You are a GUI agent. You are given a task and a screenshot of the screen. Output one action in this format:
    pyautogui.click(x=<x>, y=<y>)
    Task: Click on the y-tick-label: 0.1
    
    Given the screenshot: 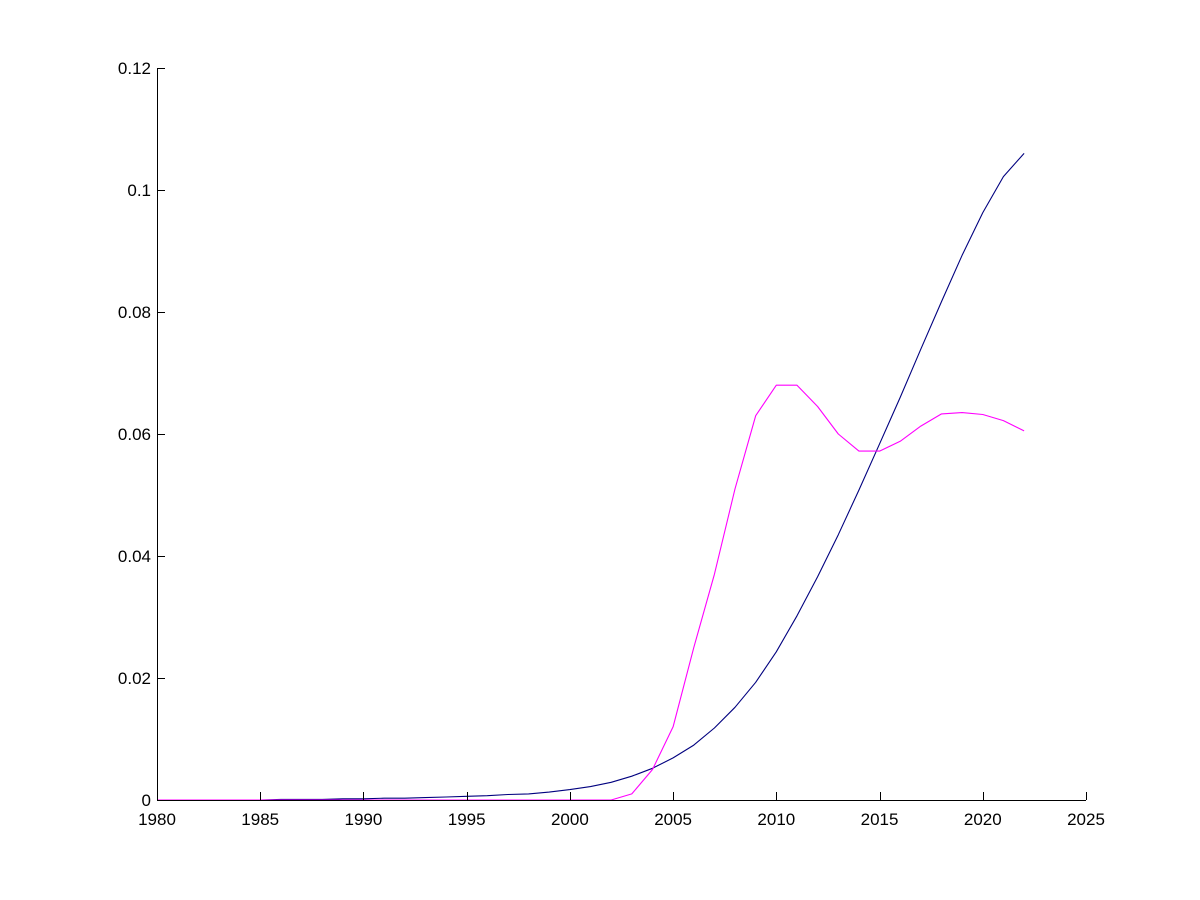 What is the action you would take?
    pyautogui.click(x=139, y=190)
    